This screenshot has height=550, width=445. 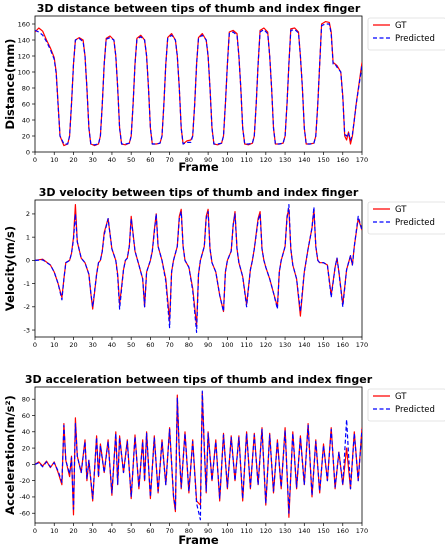 What do you see at coordinates (24, 56) in the screenshot?
I see `y-tick-label: 120` at bounding box center [24, 56].